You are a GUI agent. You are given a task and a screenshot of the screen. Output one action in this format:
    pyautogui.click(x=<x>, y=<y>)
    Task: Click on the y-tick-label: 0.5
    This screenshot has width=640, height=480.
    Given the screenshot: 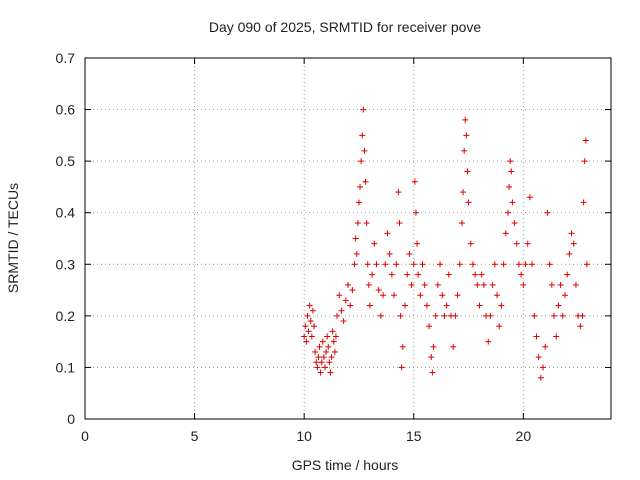 What is the action you would take?
    pyautogui.click(x=66, y=161)
    